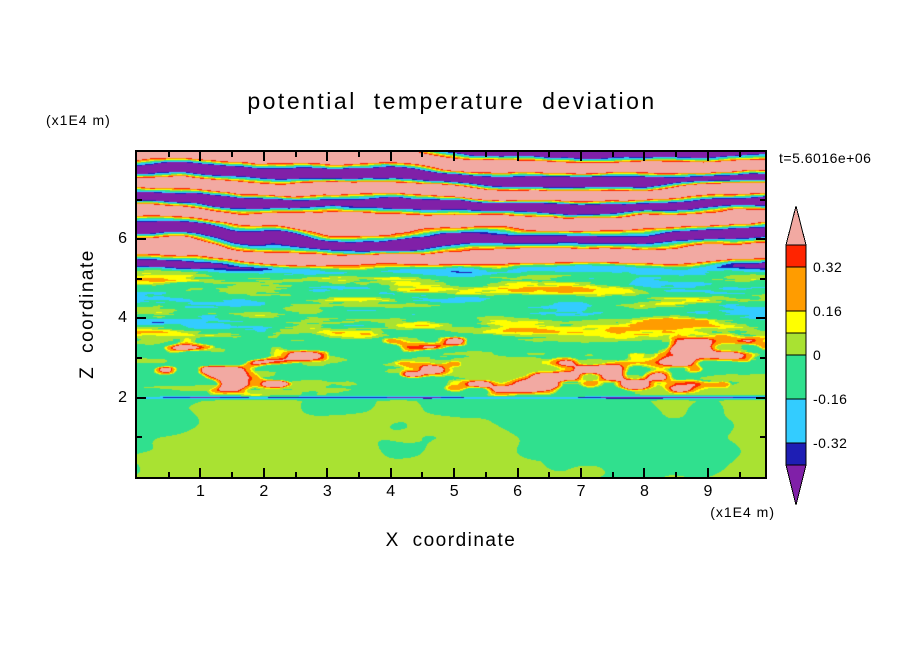 The image size is (904, 654). I want to click on y-tick-label: 6, so click(122, 239).